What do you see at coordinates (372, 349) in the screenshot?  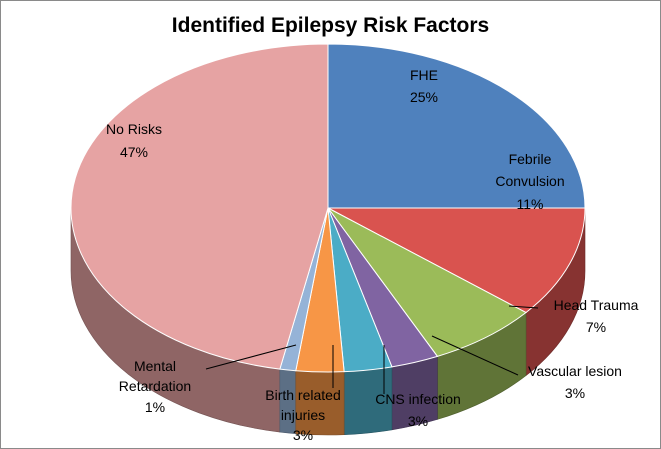 I see `leader-lines` at bounding box center [372, 349].